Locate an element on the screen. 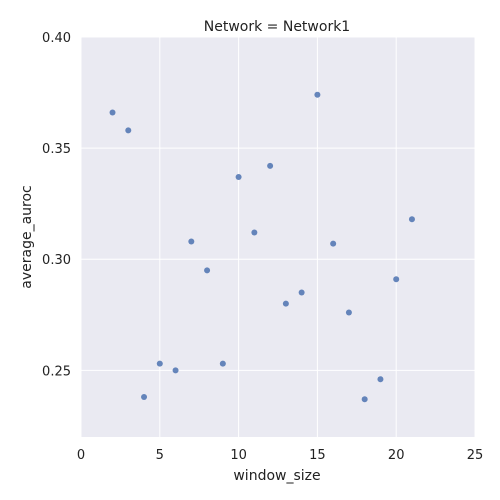  x-tick-label: 25 is located at coordinates (475, 455).